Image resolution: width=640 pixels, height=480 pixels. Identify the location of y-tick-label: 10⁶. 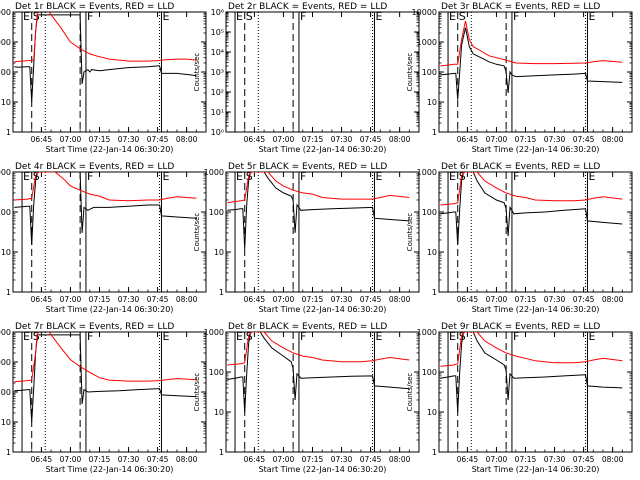
(217, 12).